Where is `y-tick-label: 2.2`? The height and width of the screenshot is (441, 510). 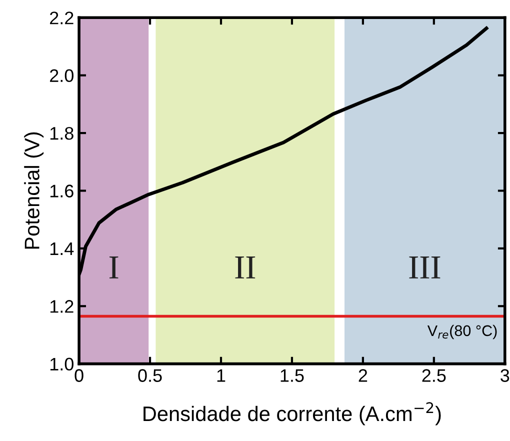 y-tick-label: 2.2 is located at coordinates (62, 18).